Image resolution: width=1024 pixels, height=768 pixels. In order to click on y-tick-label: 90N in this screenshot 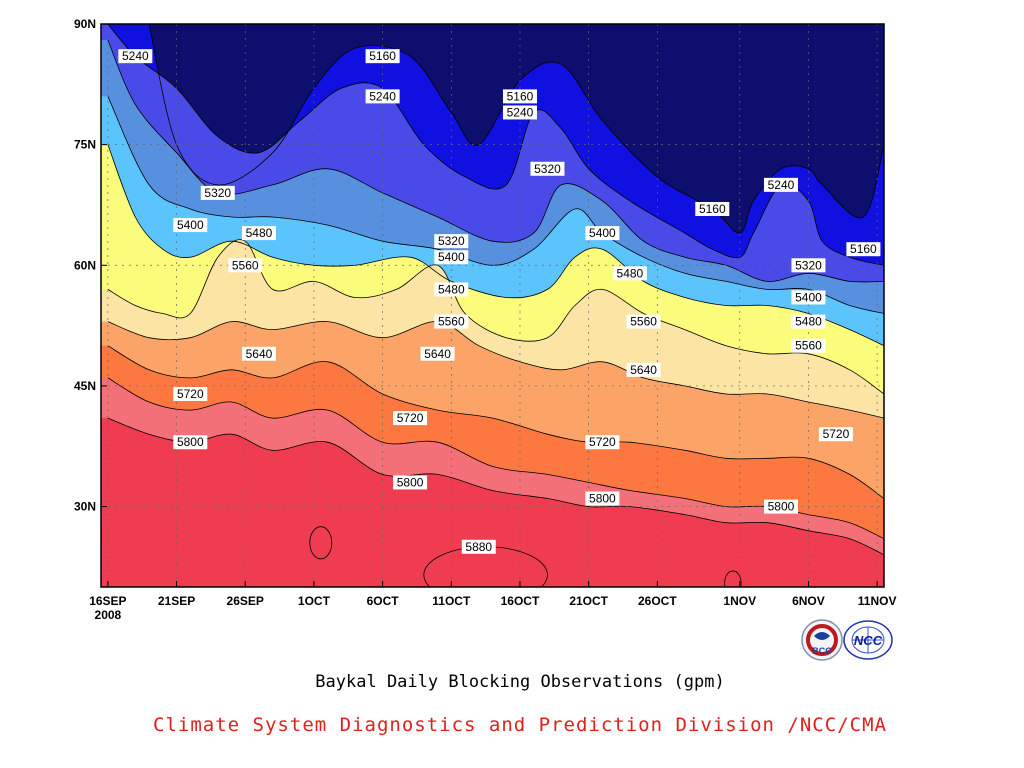, I will do `click(85, 24)`.